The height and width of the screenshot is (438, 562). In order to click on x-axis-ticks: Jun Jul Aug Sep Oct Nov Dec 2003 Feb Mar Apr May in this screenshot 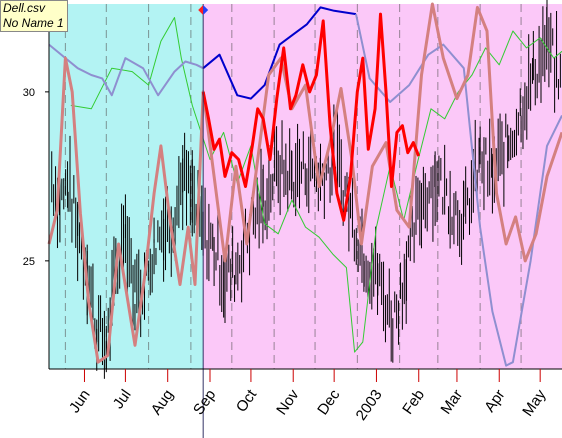, I will do `click(308, 396)`.